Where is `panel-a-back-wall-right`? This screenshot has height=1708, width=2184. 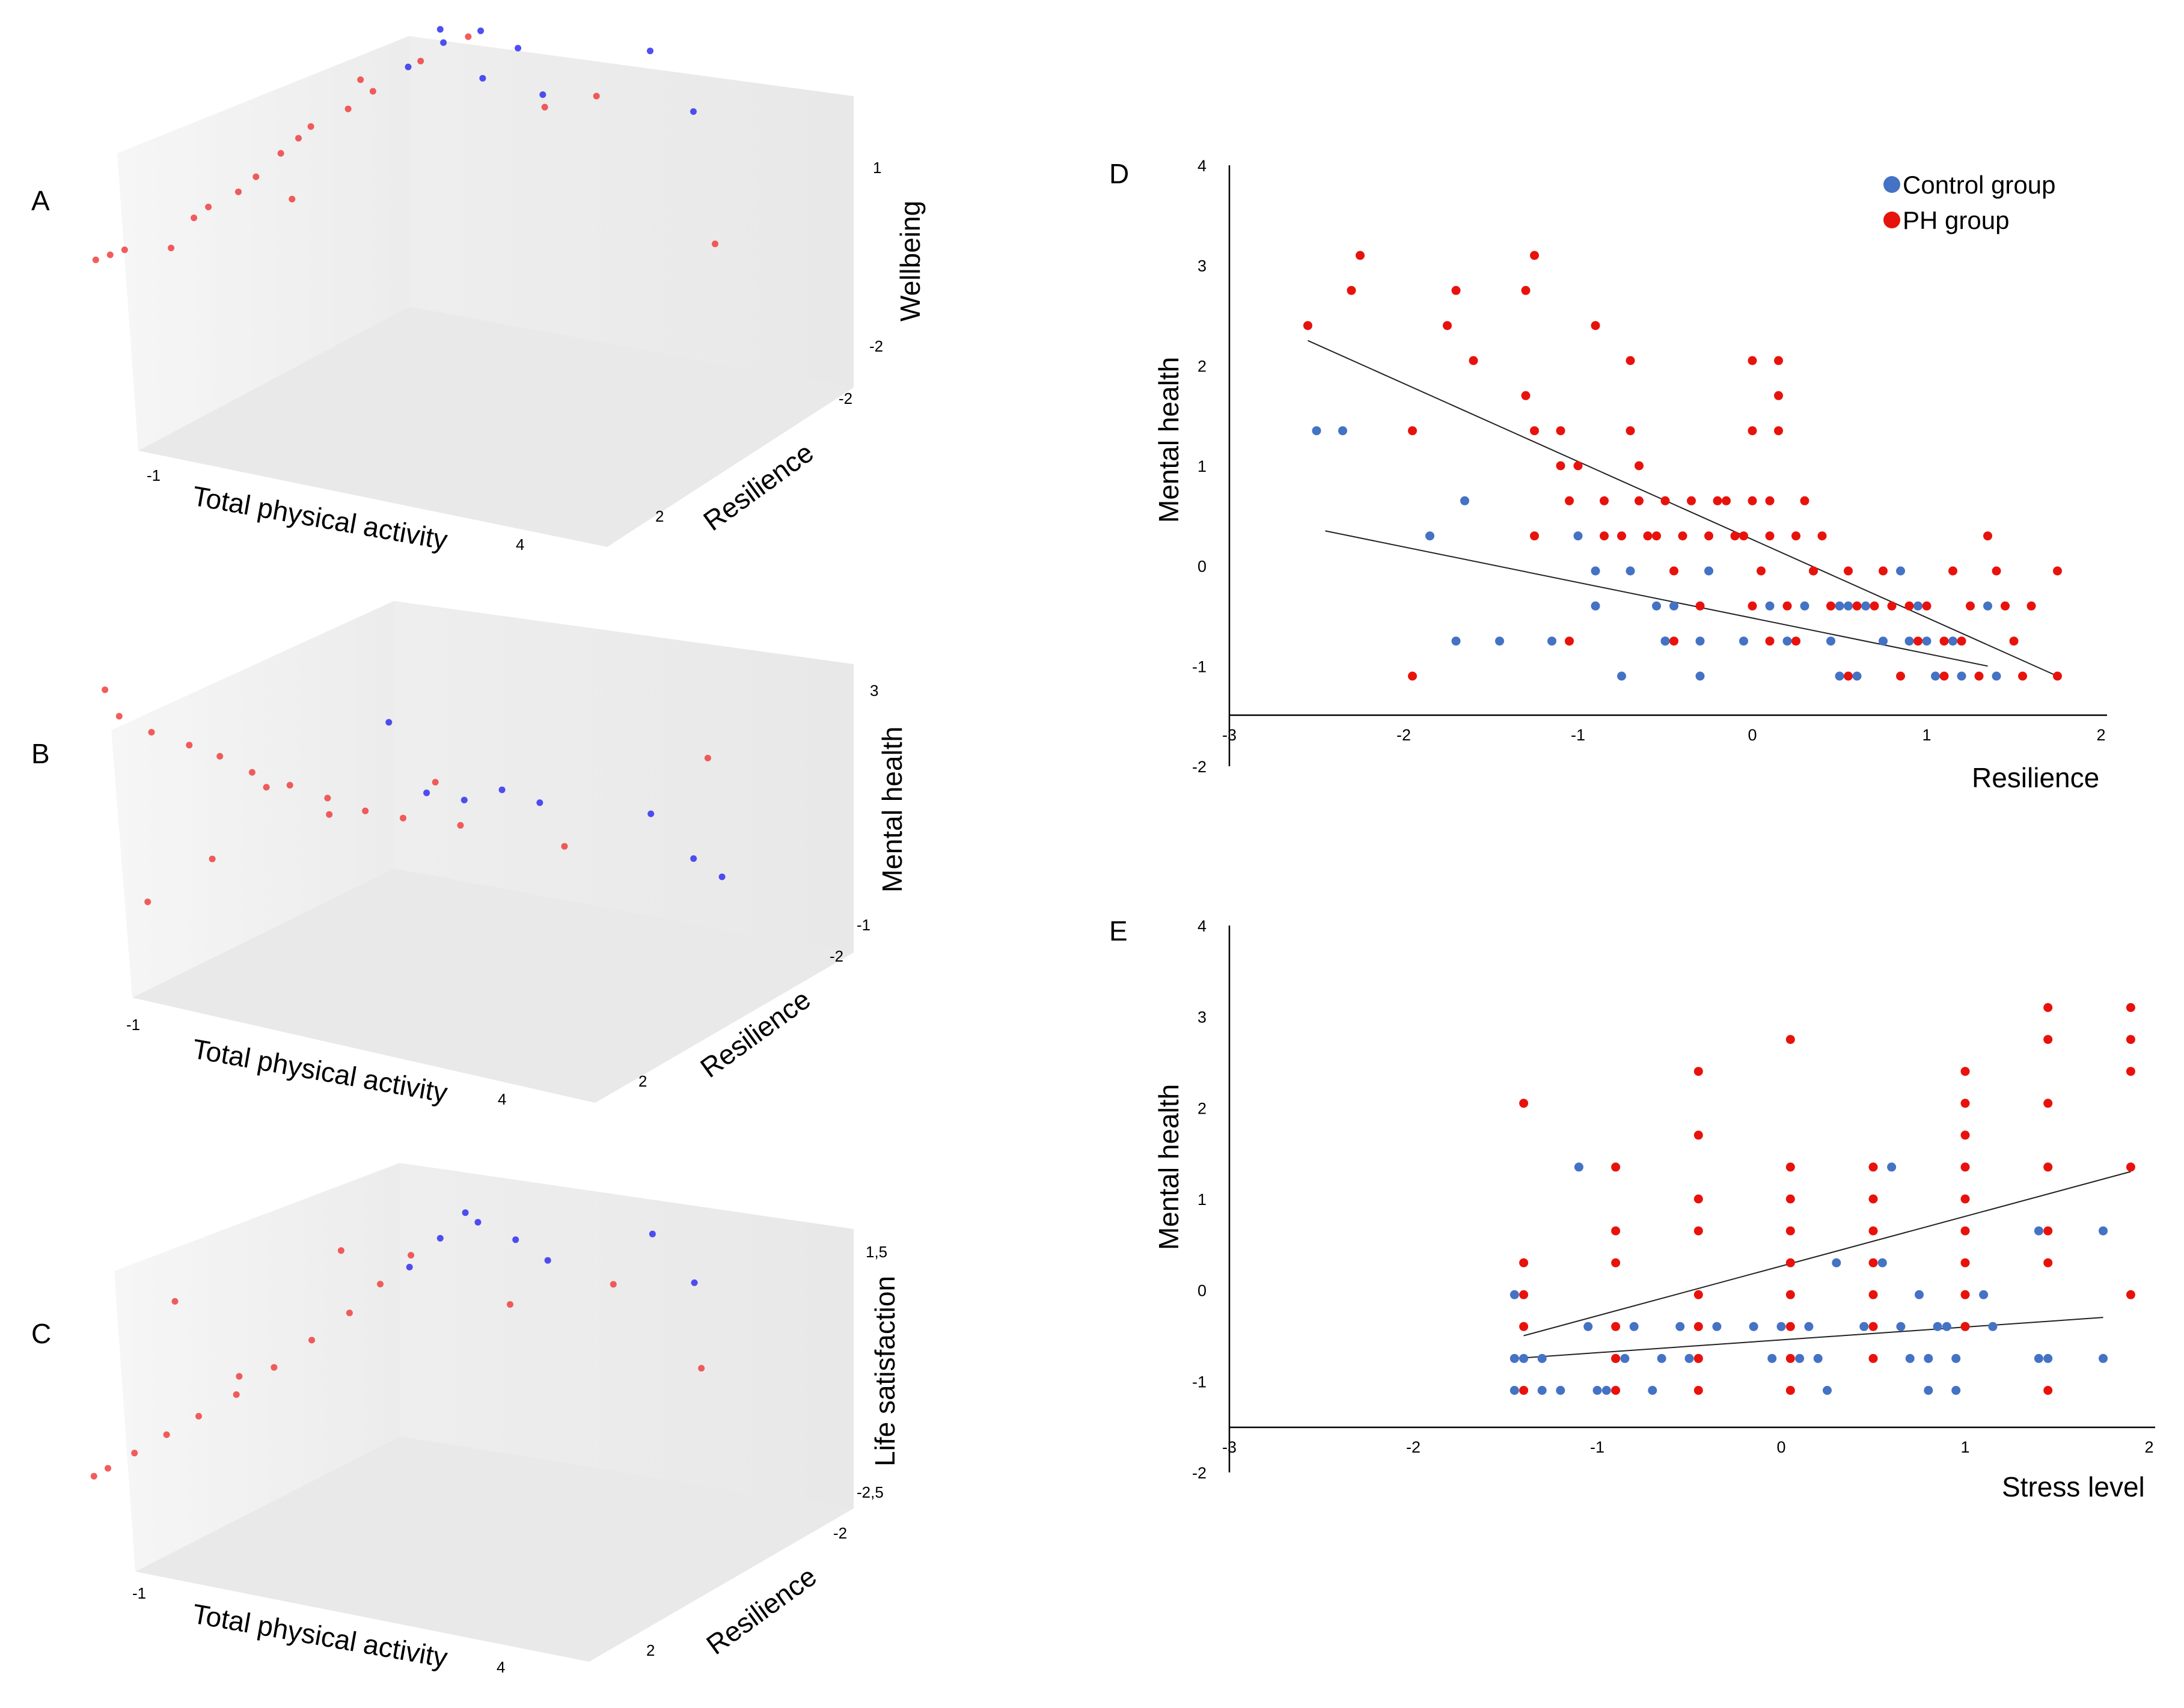
panel-a-back-wall-right is located at coordinates (632, 212).